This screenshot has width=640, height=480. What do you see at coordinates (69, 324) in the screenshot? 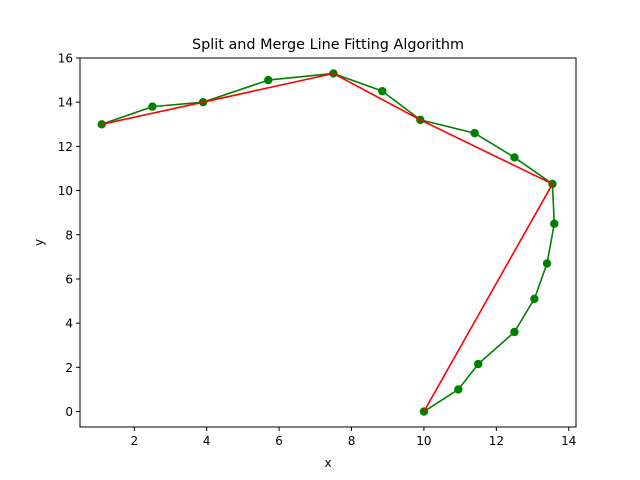
I see `y-tick-label: 4` at bounding box center [69, 324].